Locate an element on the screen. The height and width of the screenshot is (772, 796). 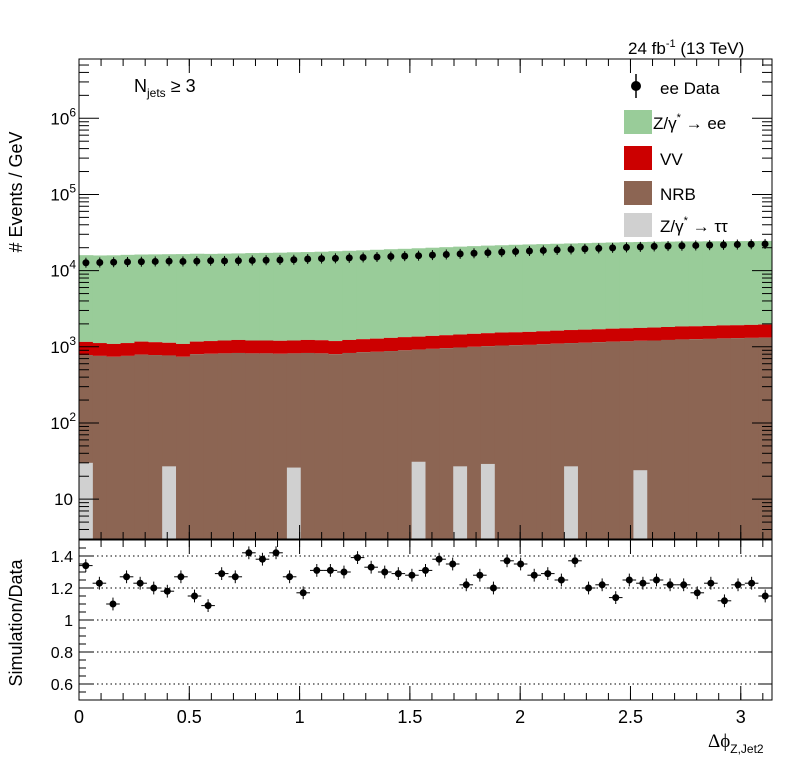
legend-label-nrb: NRB is located at coordinates (678, 194).